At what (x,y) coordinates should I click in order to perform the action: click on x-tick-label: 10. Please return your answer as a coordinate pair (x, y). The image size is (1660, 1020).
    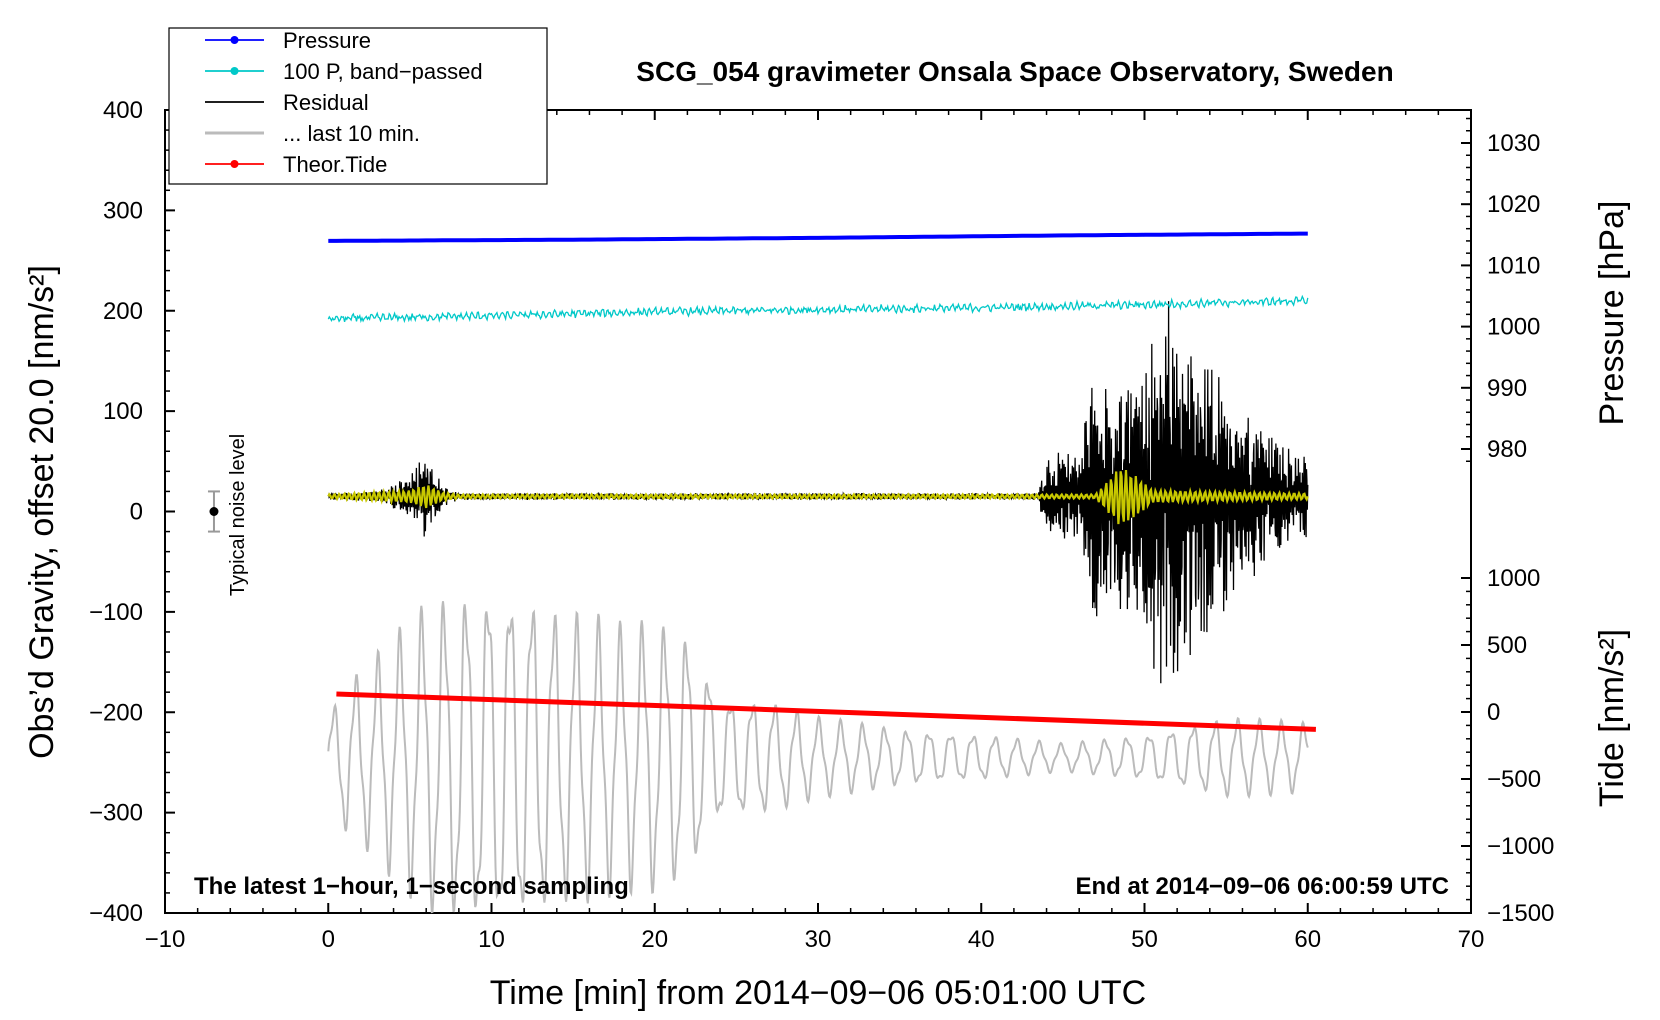
    Looking at the image, I should click on (491, 939).